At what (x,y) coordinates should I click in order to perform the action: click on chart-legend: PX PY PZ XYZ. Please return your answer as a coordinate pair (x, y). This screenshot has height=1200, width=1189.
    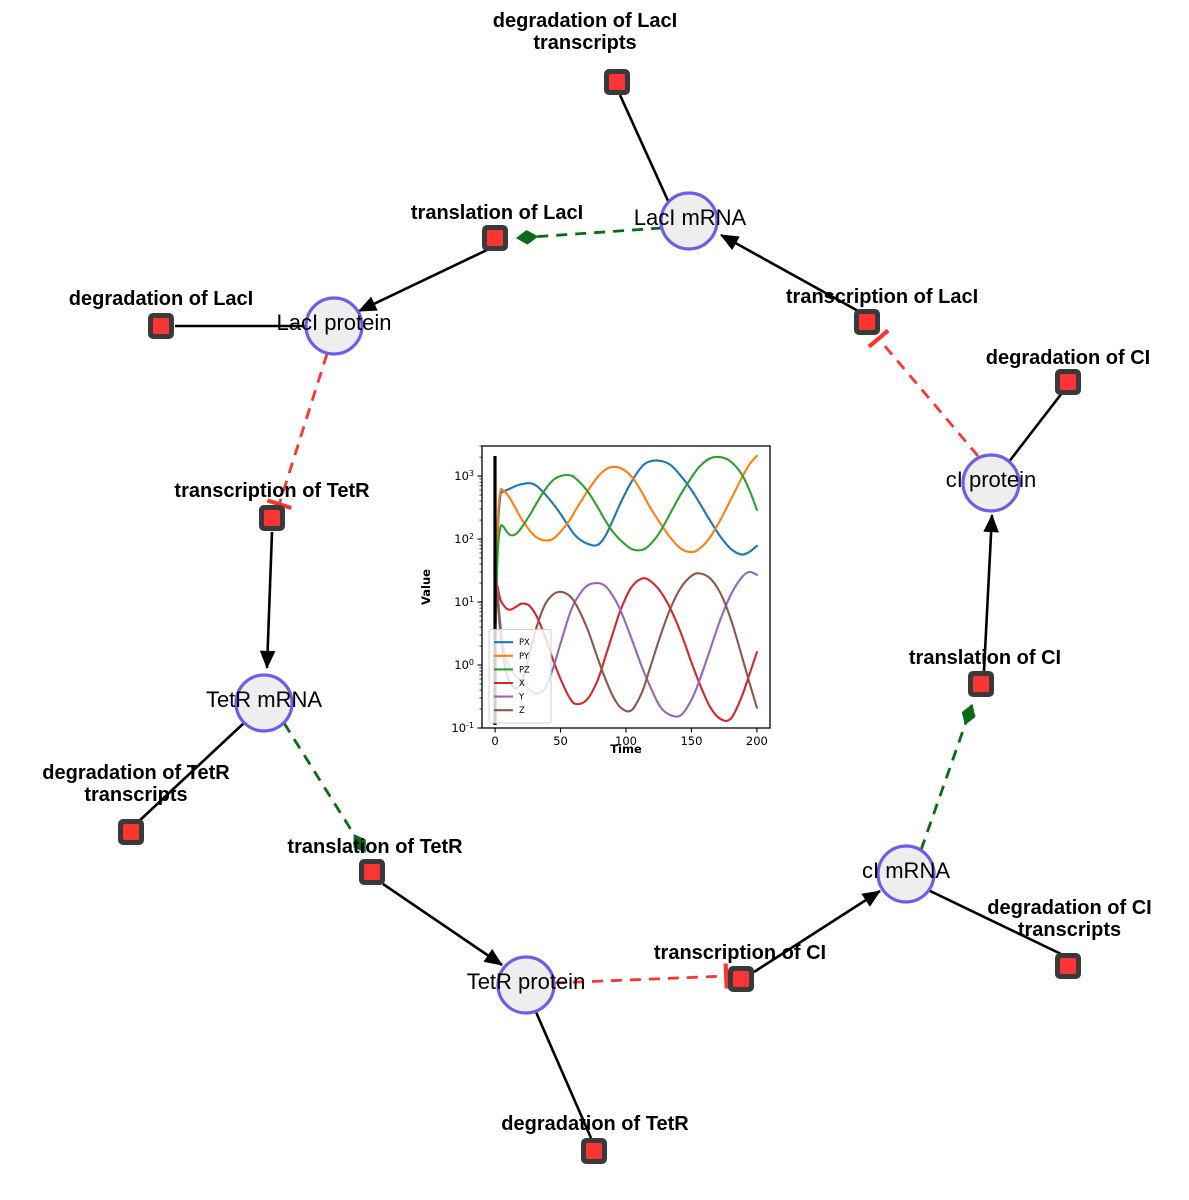
    Looking at the image, I should click on (520, 676).